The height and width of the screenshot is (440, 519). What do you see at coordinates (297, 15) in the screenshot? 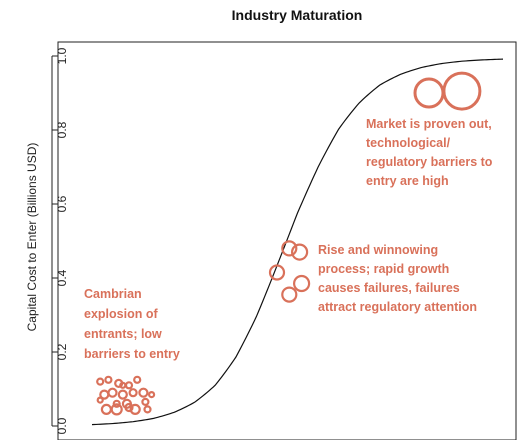
I see `chart-title: Industry Maturation` at bounding box center [297, 15].